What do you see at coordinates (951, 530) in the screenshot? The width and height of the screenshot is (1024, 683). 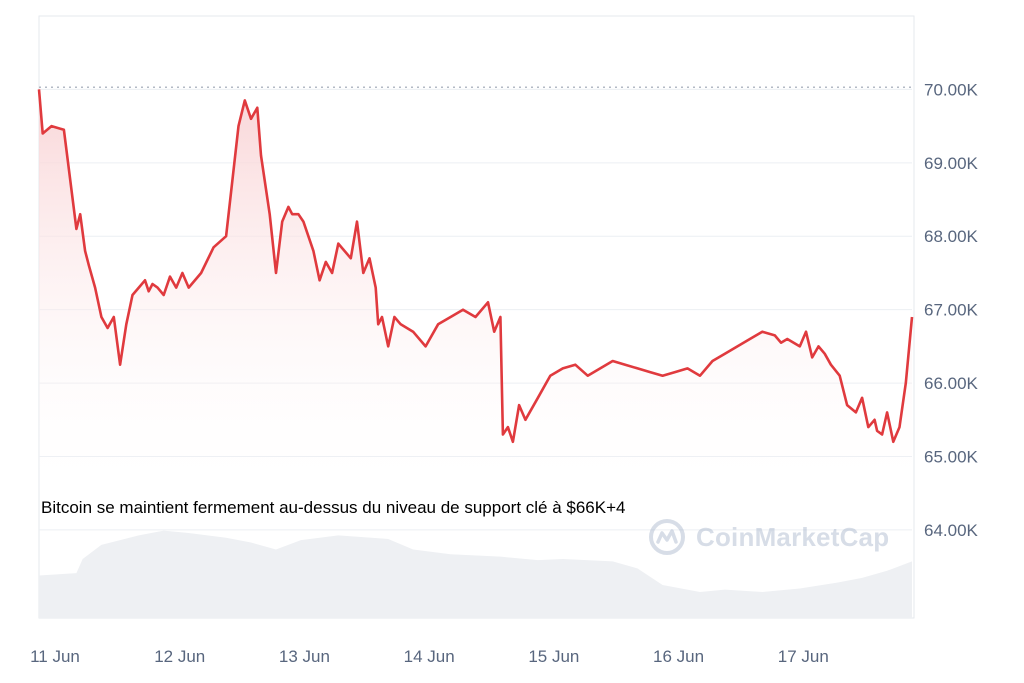 I see `y-tick-label: 64.00K` at bounding box center [951, 530].